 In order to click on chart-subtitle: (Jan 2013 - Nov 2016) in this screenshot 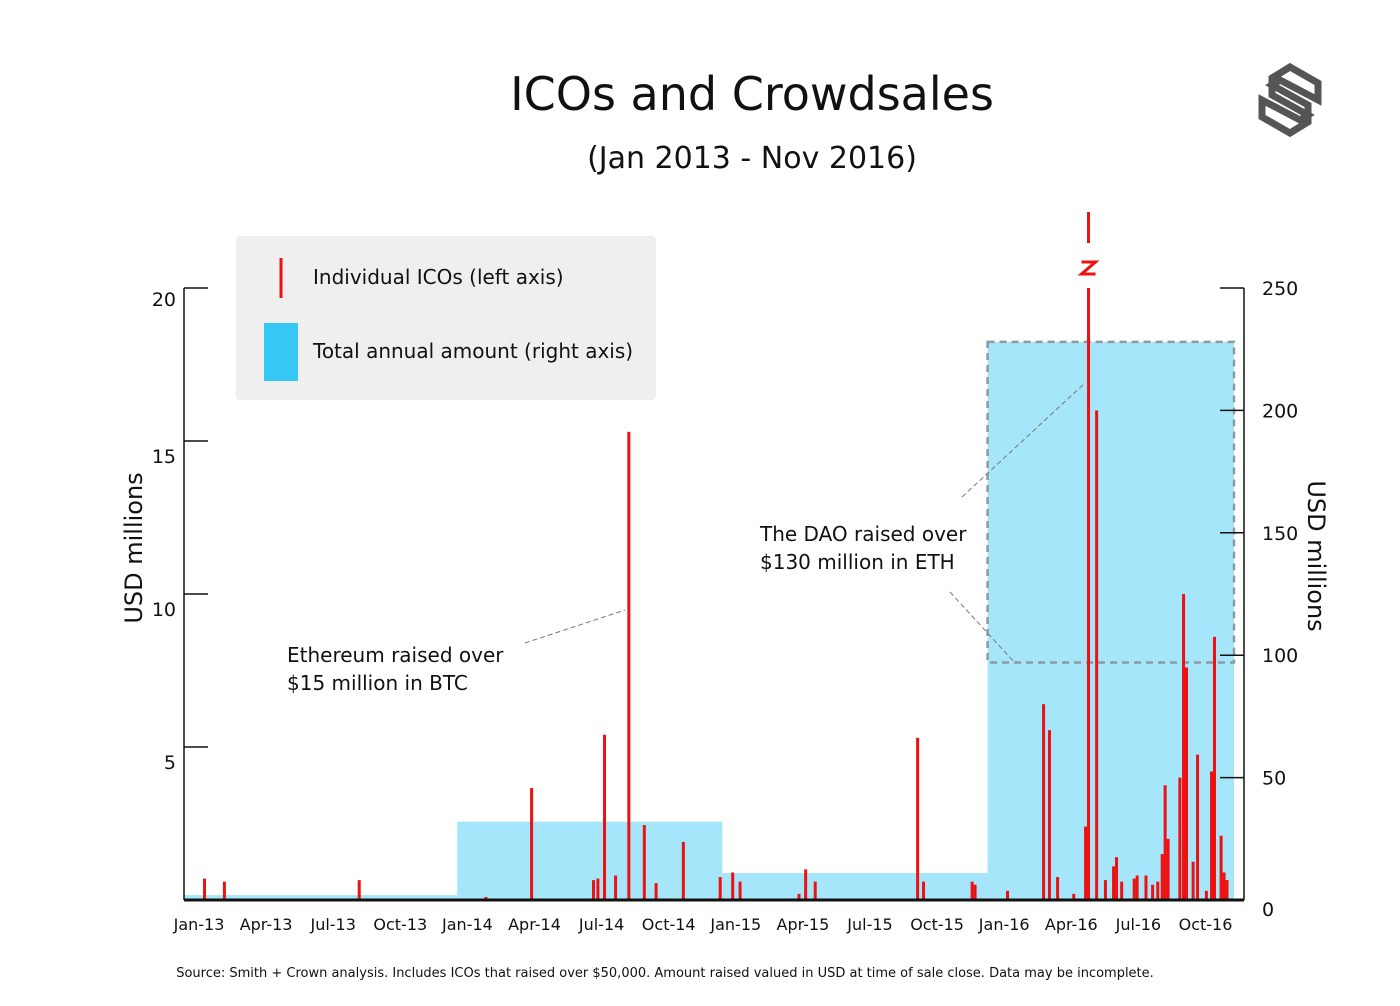, I will do `click(752, 158)`.